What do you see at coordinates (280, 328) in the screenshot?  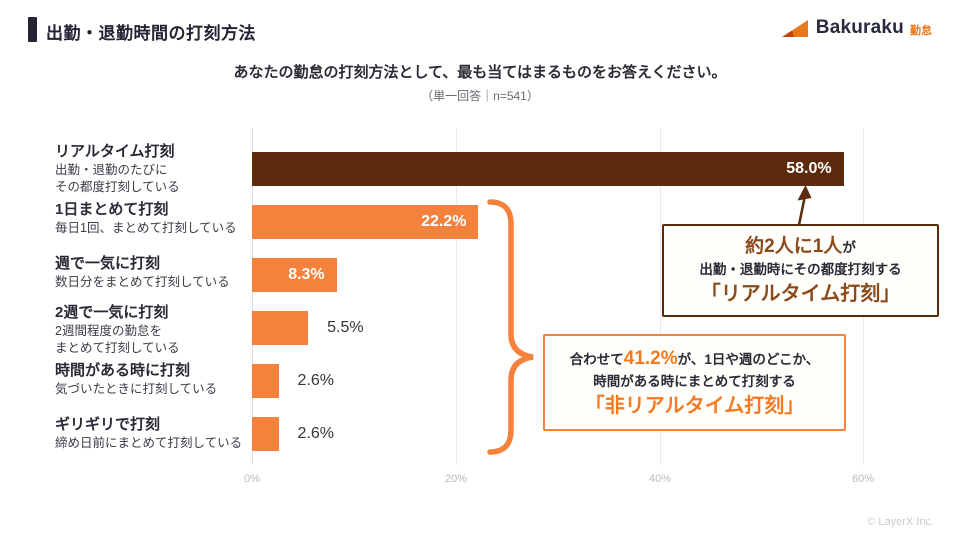 I see `bar-biweekly` at bounding box center [280, 328].